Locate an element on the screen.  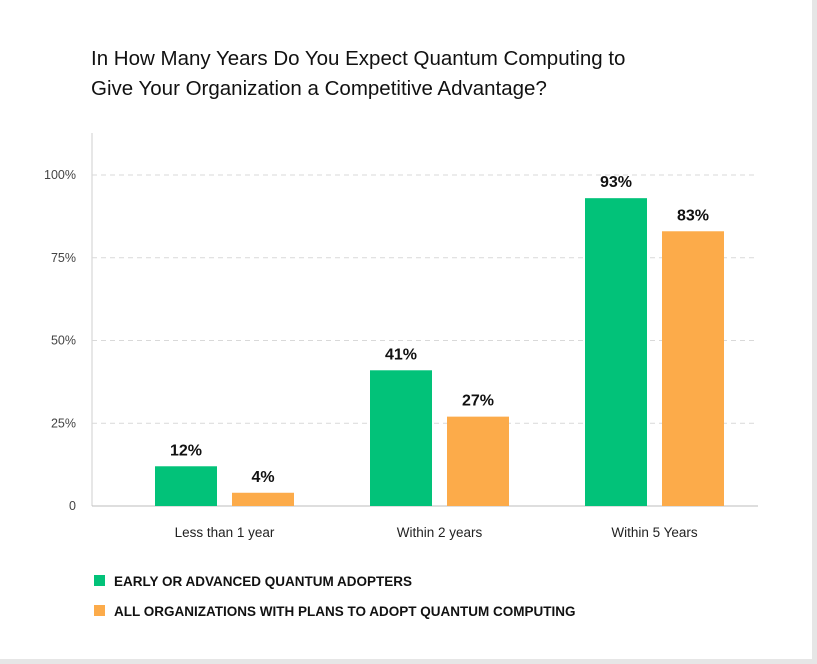
y-tick-label: 25% is located at coordinates (63, 423).